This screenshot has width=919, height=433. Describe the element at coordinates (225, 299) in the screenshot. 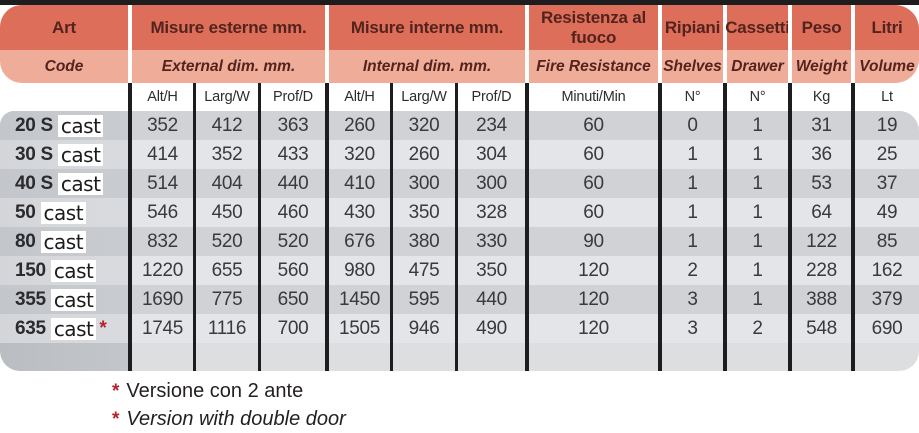

I see `value-cell: 775` at that location.